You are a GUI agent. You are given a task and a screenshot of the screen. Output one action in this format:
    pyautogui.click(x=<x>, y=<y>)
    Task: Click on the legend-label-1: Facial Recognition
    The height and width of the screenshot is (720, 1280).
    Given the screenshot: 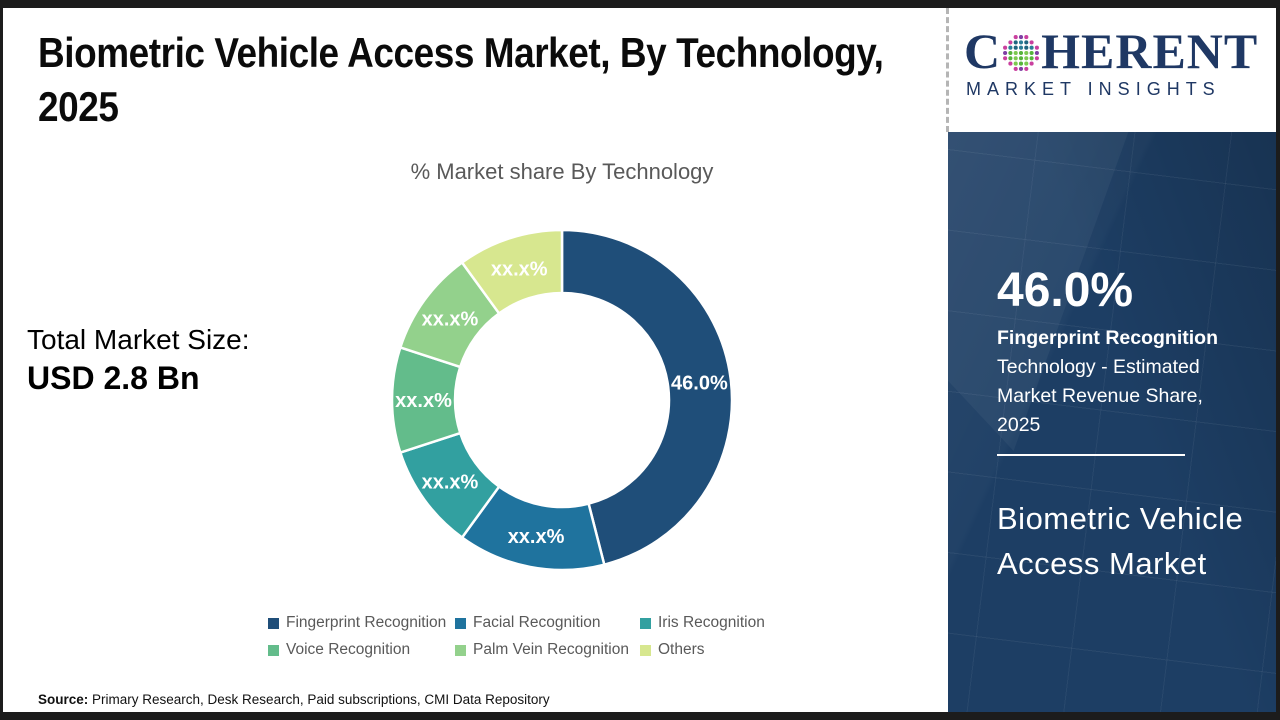 What is the action you would take?
    pyautogui.click(x=537, y=622)
    